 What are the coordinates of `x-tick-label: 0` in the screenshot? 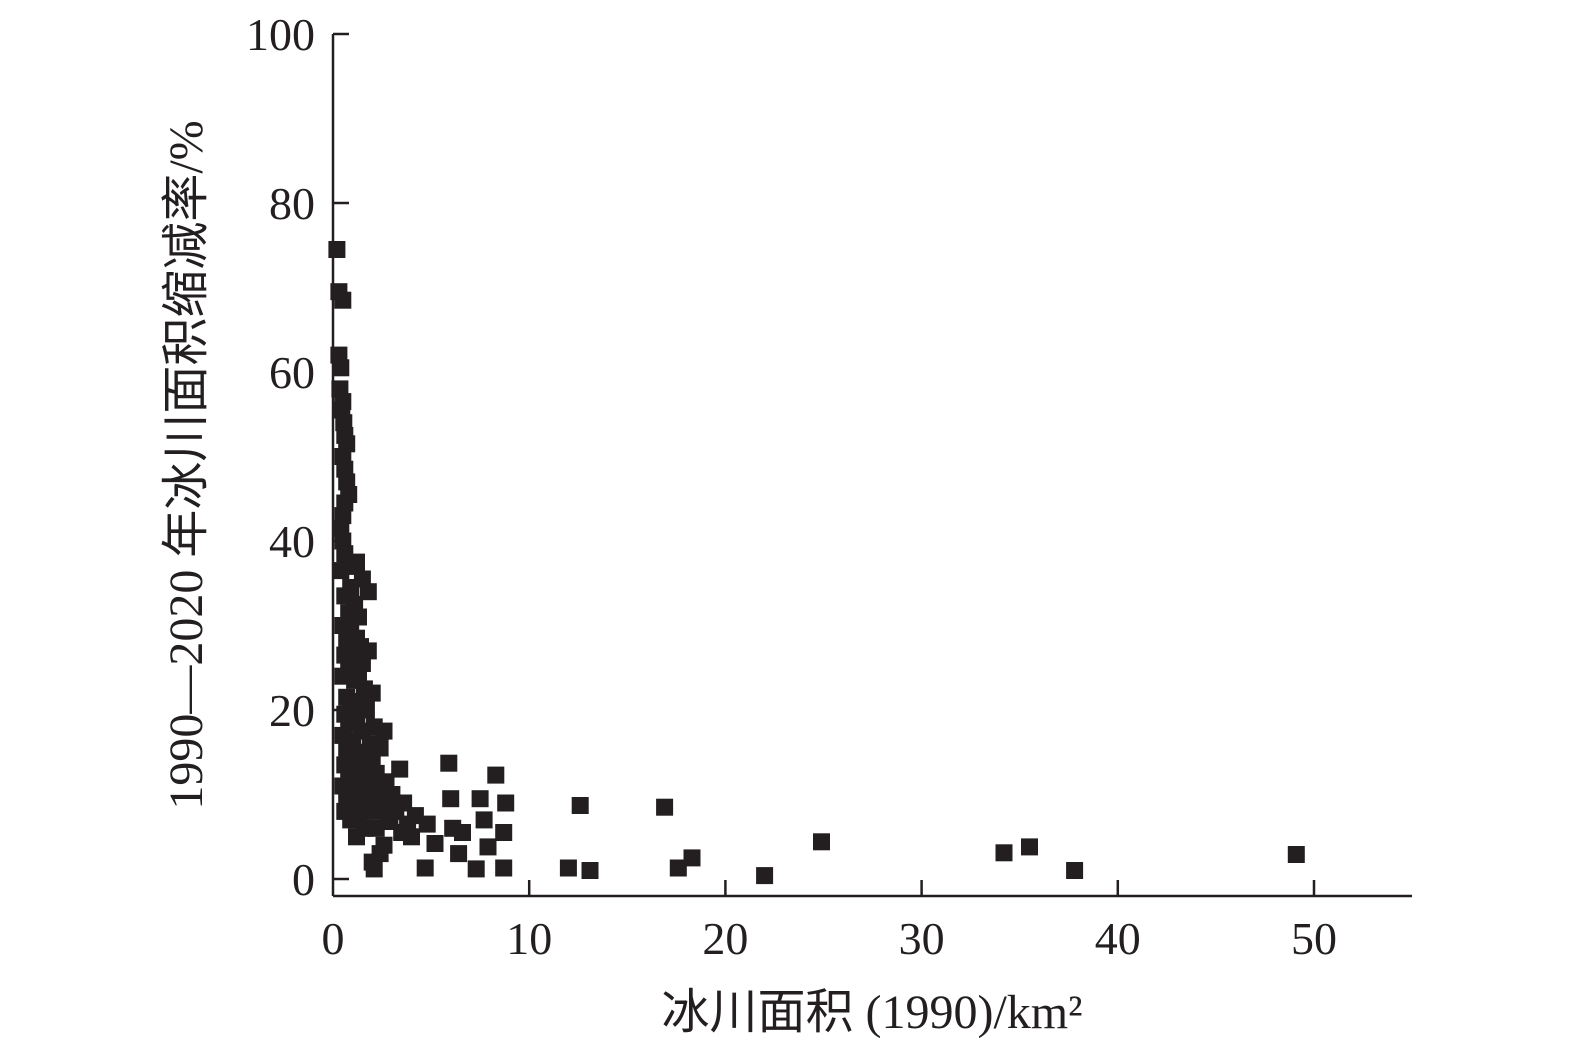 It's located at (333, 938).